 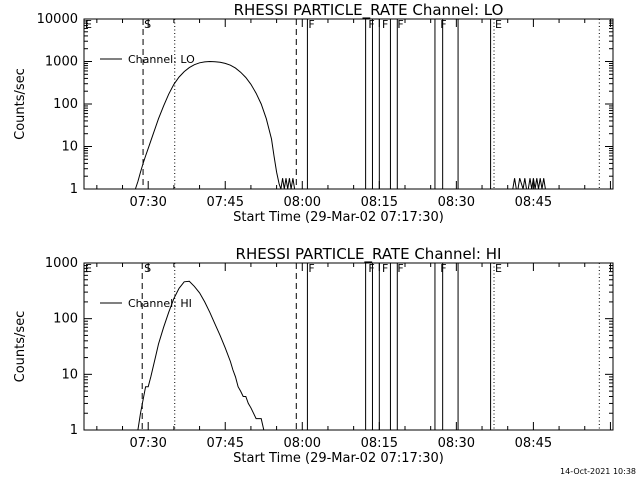 I want to click on timestamp: 14-Oct-2021 10:38, so click(x=598, y=471).